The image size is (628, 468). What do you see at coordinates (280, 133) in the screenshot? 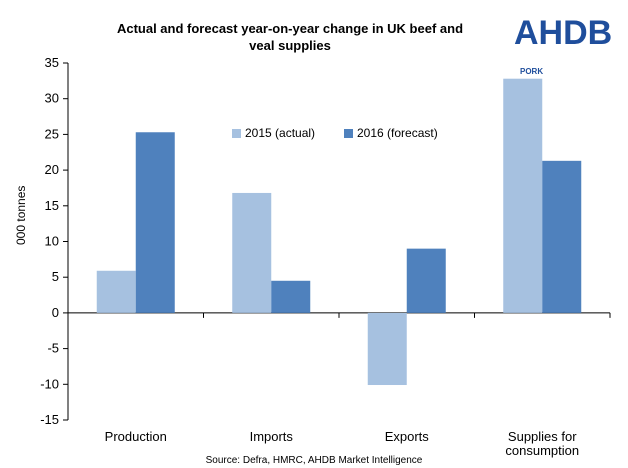
I see `legend-label: 2015 (actual)` at bounding box center [280, 133].